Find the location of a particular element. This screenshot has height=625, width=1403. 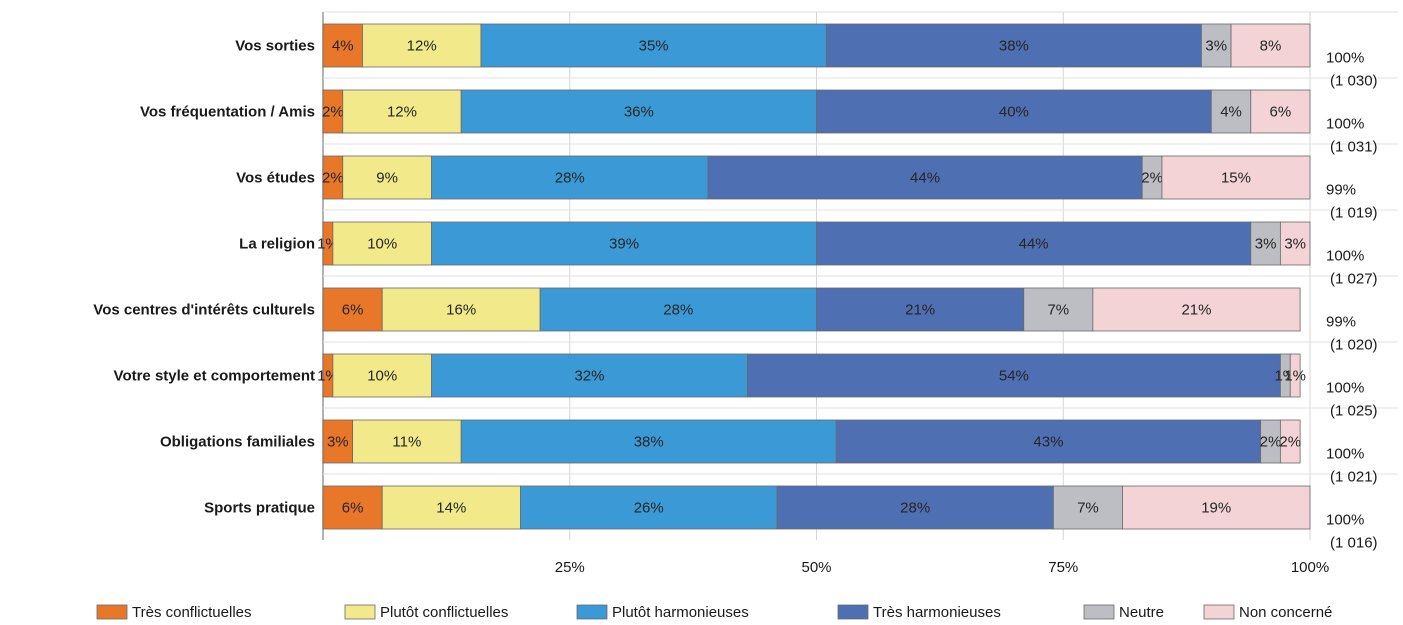

data-label: 40% is located at coordinates (1014, 112).